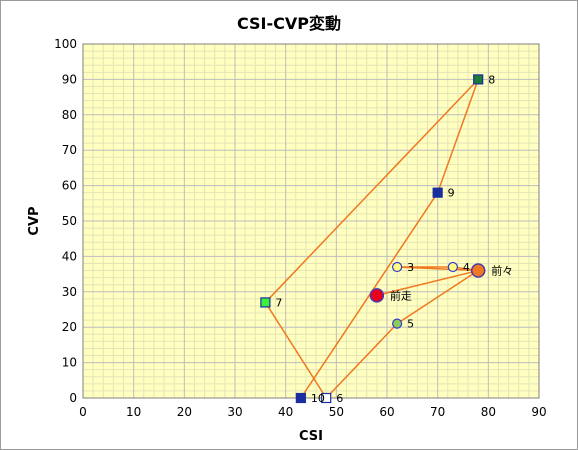  What do you see at coordinates (397, 323) in the screenshot?
I see `point-5-marker` at bounding box center [397, 323].